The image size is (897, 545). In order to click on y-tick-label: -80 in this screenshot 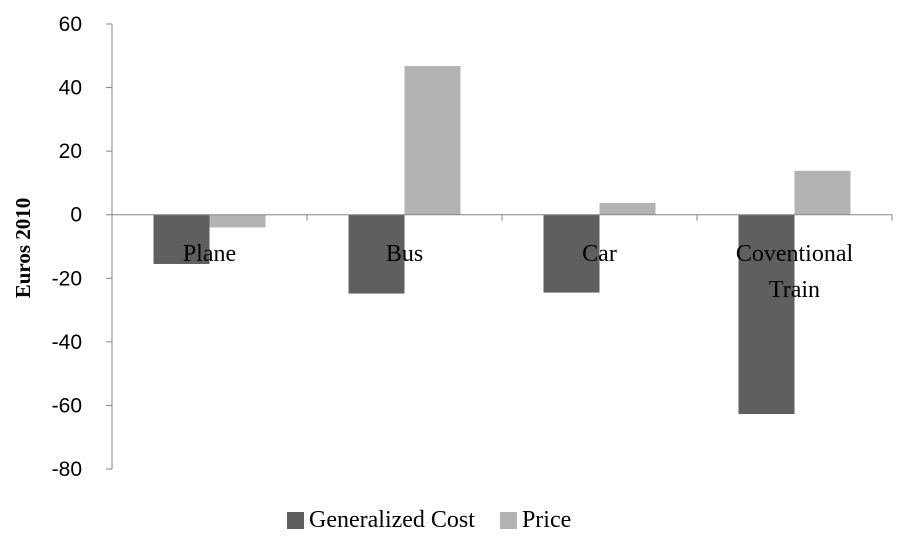, I will do `click(67, 469)`.